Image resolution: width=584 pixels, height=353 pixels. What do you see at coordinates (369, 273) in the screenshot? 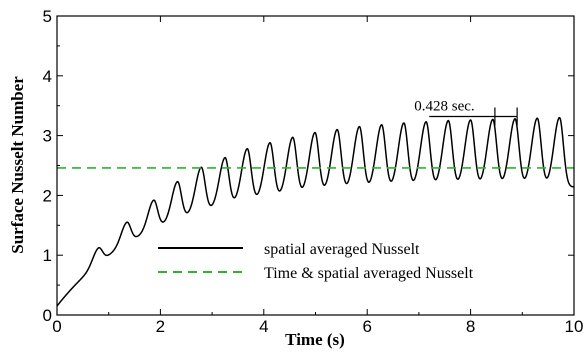
I see `legend-label-time-spatial: Time & spatial averaged Nusselt` at bounding box center [369, 273].